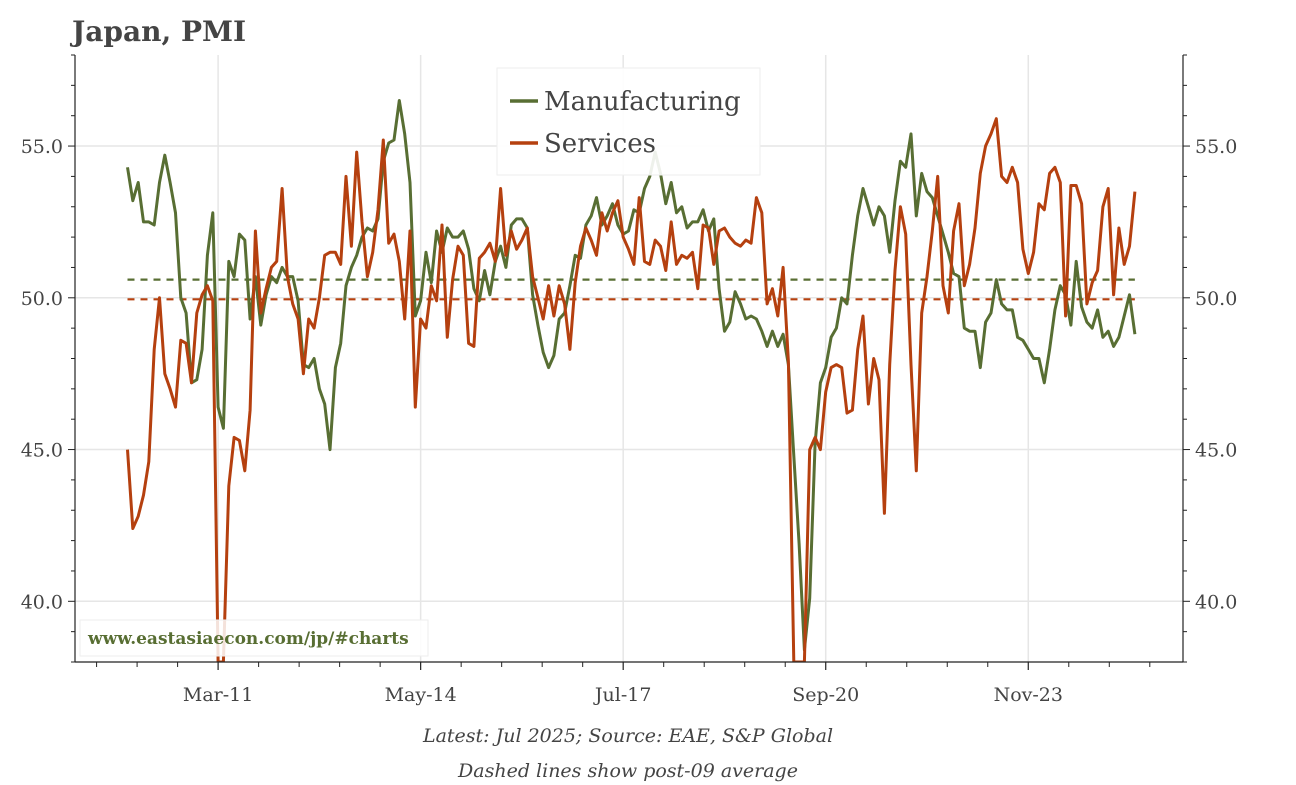 This screenshot has height=785, width=1296. I want to click on legend-box, so click(628, 121).